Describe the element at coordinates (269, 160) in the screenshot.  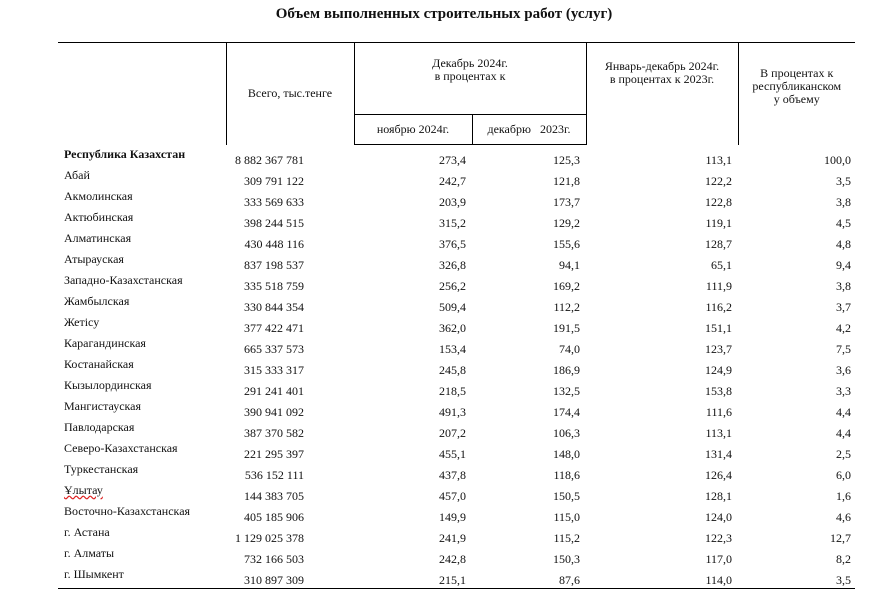
I see `total-value: 8 882 367 781` at that location.